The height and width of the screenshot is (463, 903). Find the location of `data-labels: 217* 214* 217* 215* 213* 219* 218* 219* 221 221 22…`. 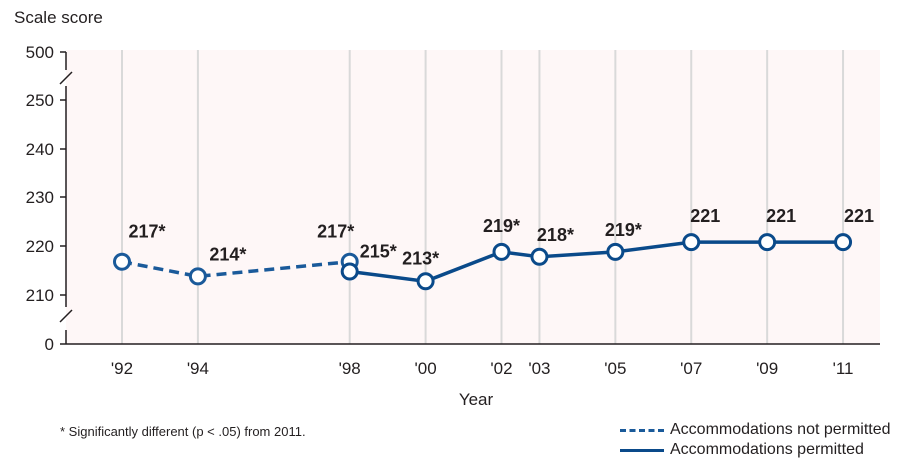

data-labels: 217* 214* 217* 215* 213* 219* 218* 219* 221 221 22… is located at coordinates (501, 237).